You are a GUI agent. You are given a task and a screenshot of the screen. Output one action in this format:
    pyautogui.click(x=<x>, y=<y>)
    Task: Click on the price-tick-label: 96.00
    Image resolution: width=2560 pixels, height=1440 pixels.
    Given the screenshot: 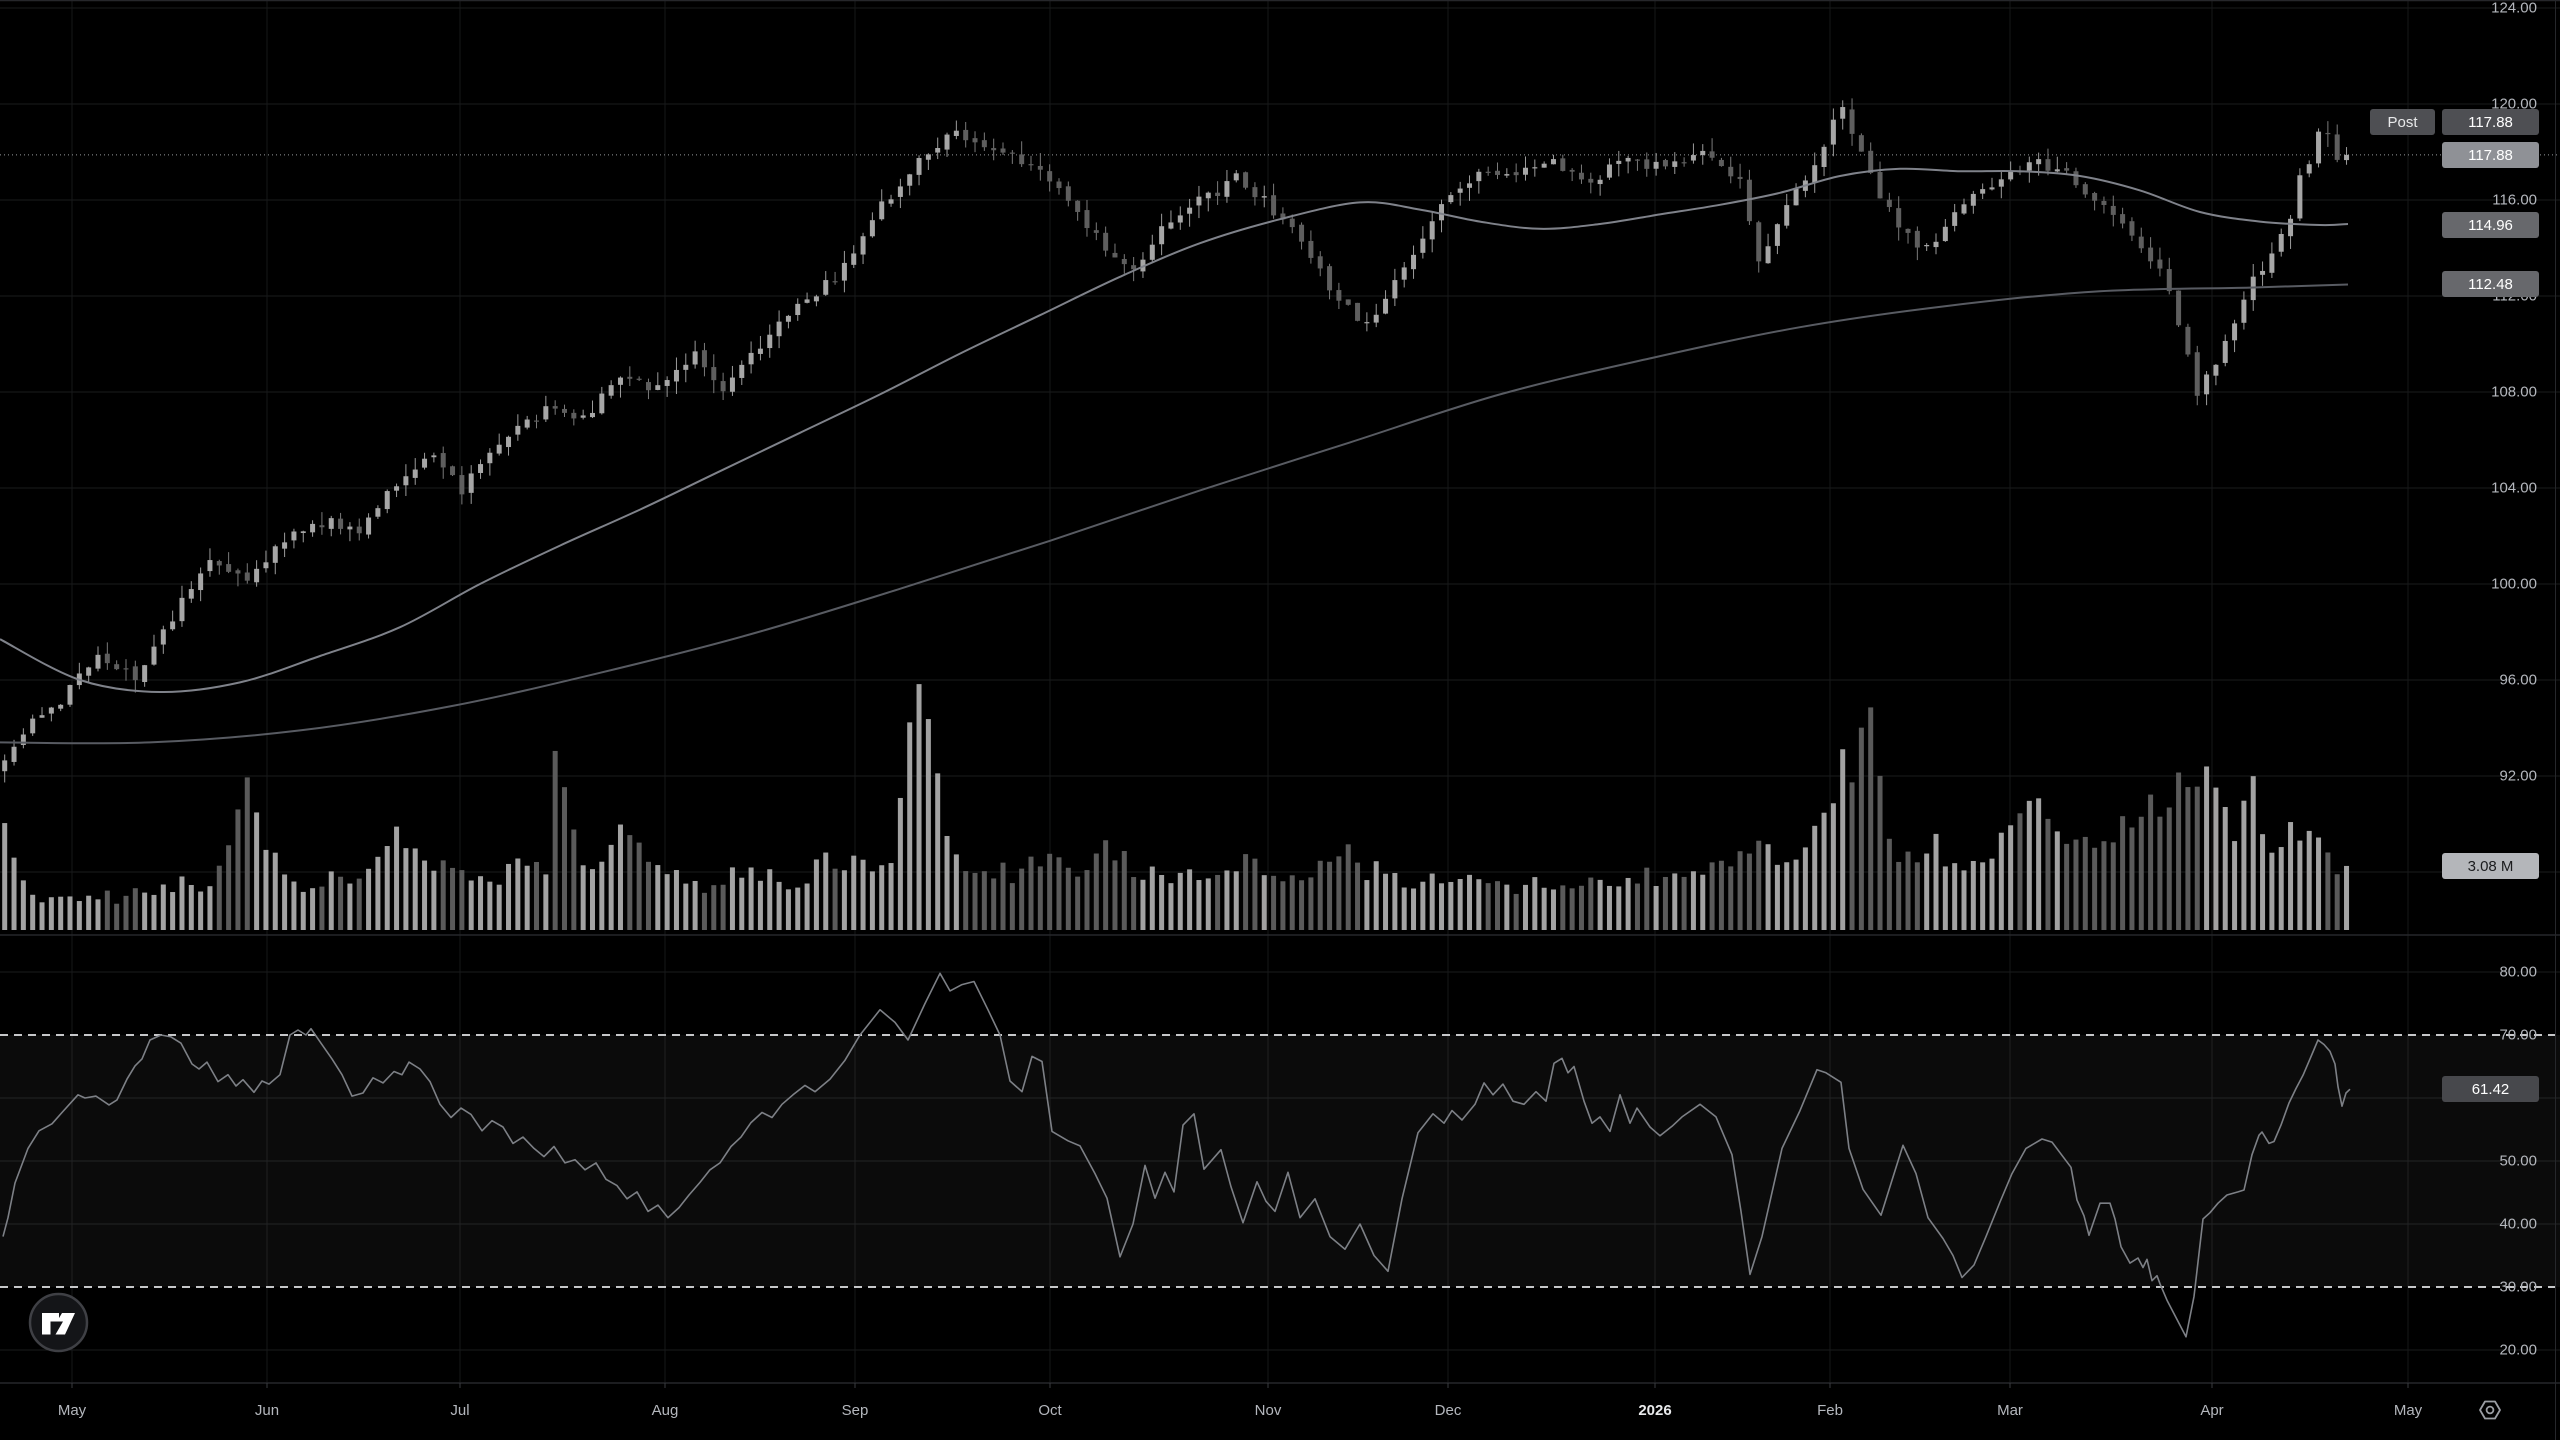 What is the action you would take?
    pyautogui.click(x=2518, y=680)
    